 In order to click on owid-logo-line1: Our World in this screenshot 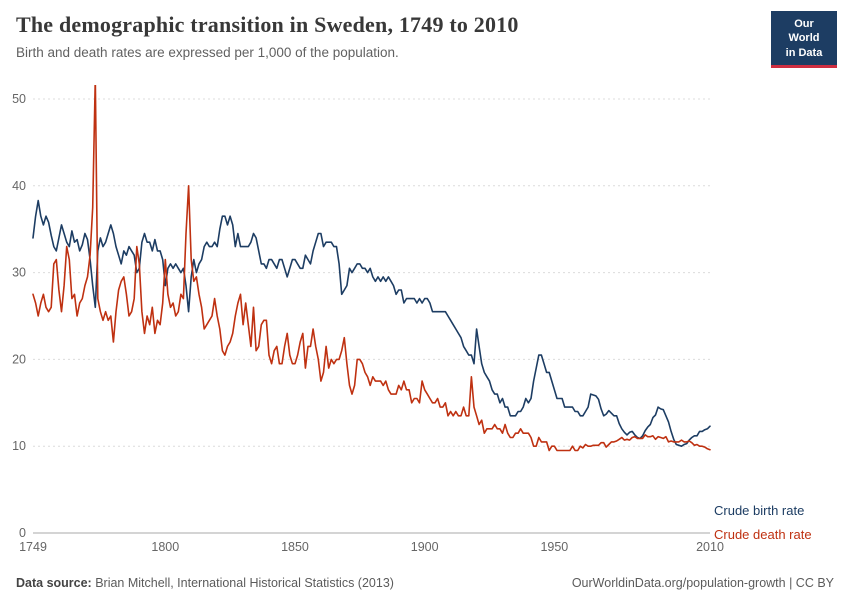, I will do `click(804, 31)`.